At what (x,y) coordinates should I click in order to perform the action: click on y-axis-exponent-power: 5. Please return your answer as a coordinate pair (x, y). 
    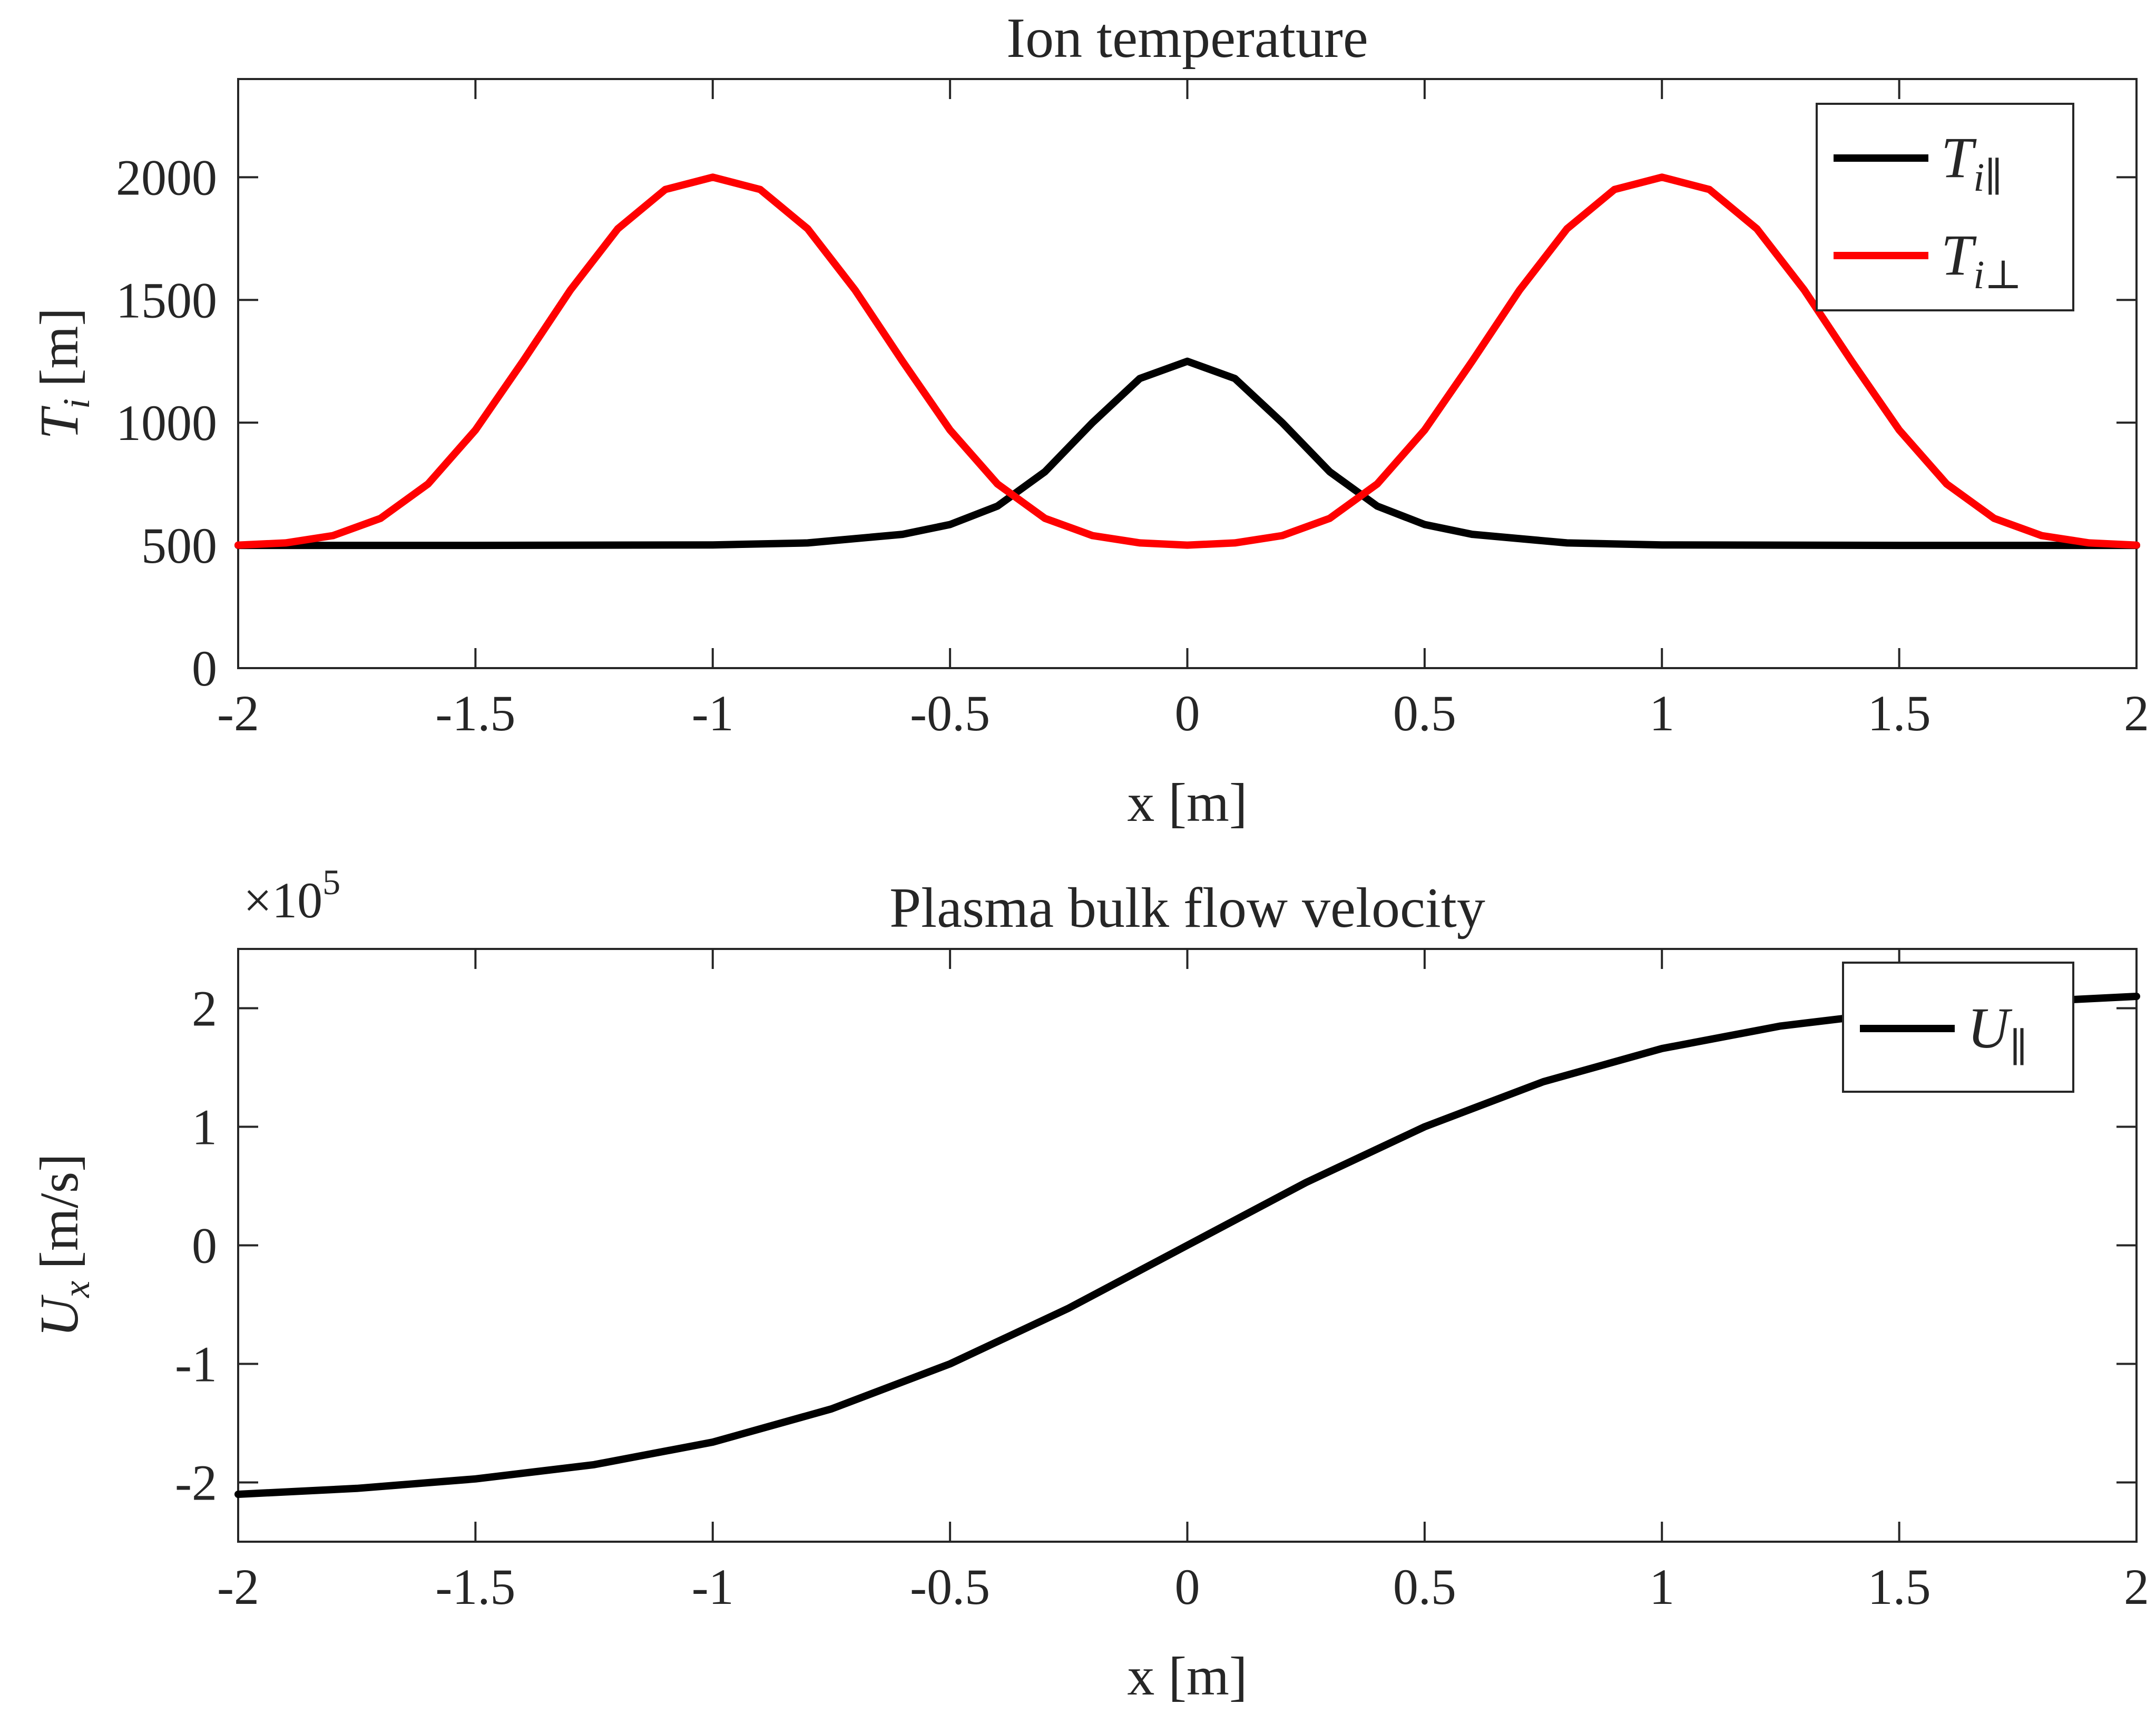
    Looking at the image, I should click on (331, 882).